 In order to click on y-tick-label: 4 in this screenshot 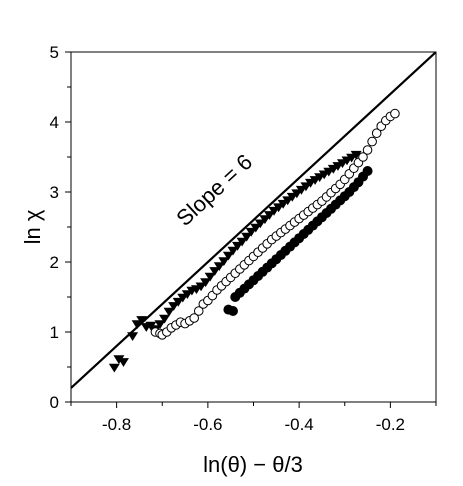, I will do `click(54, 122)`.